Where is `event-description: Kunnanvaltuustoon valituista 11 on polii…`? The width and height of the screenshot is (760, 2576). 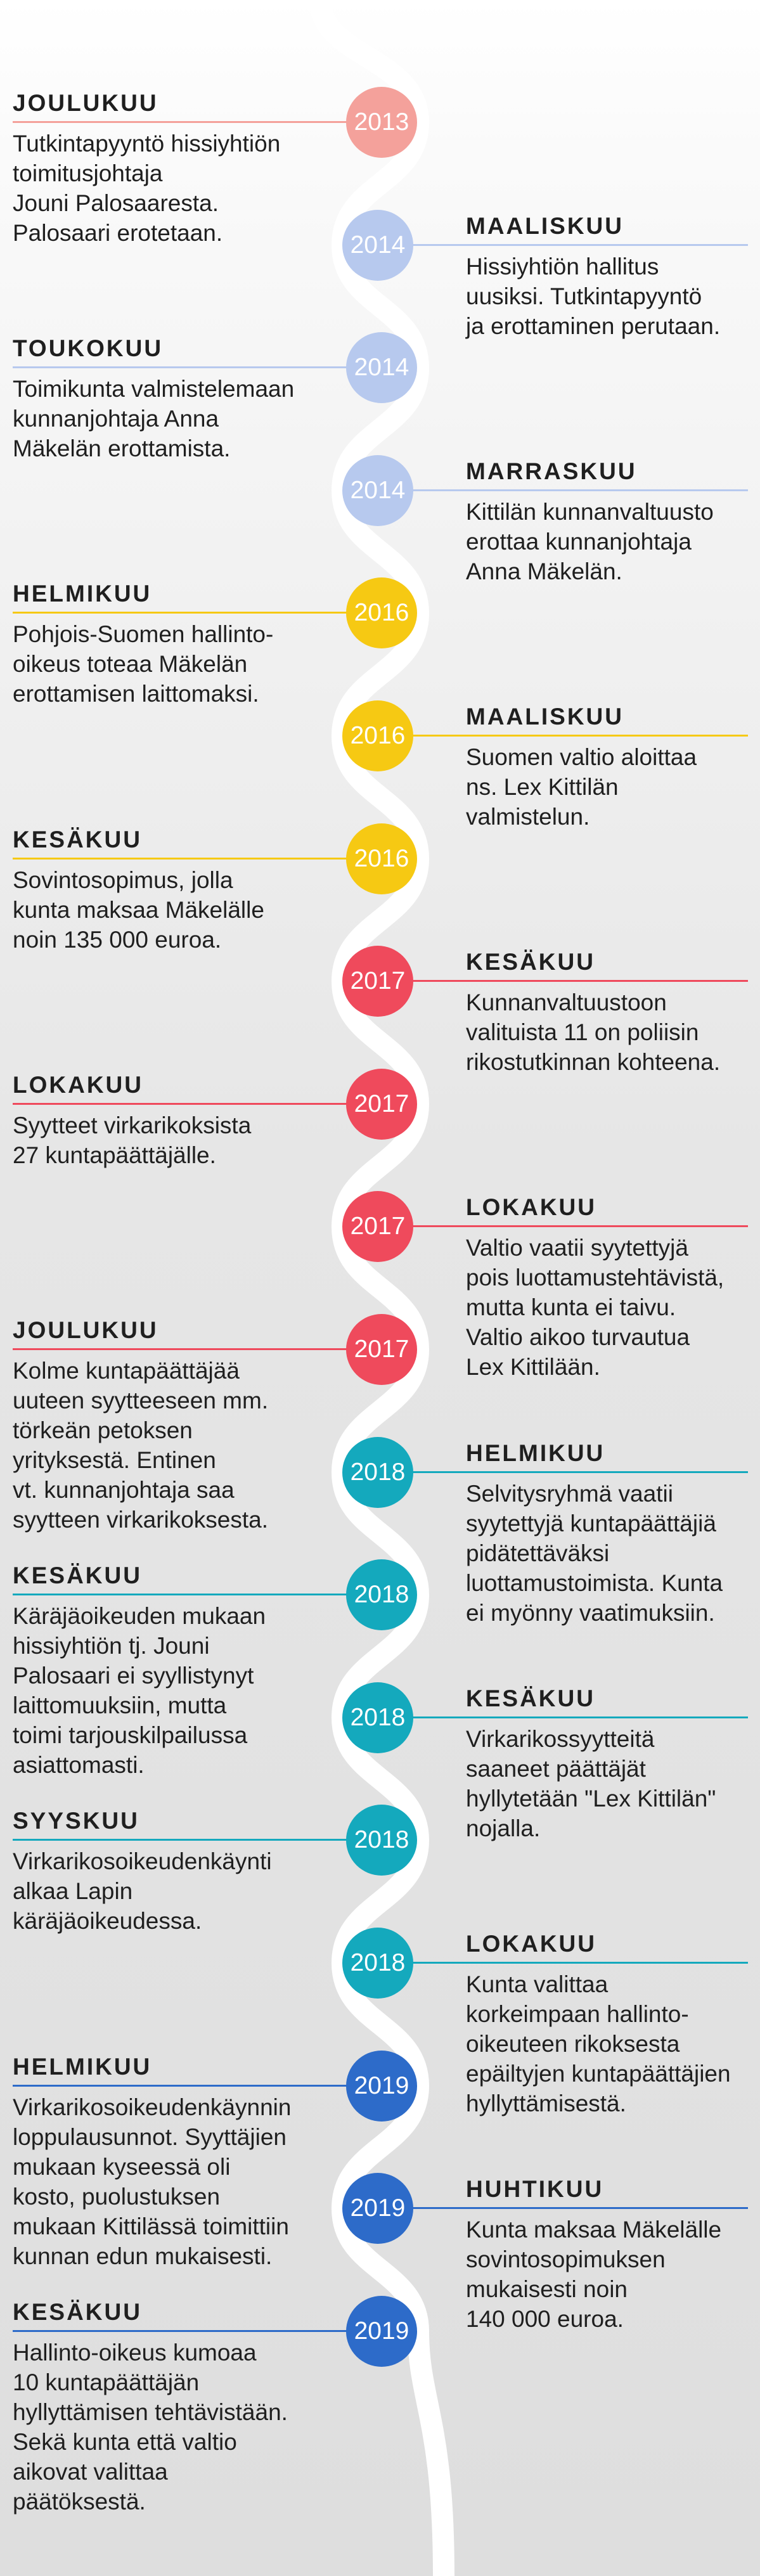 event-description: Kunnanvaltuustoon valituista 11 on polii… is located at coordinates (593, 1032).